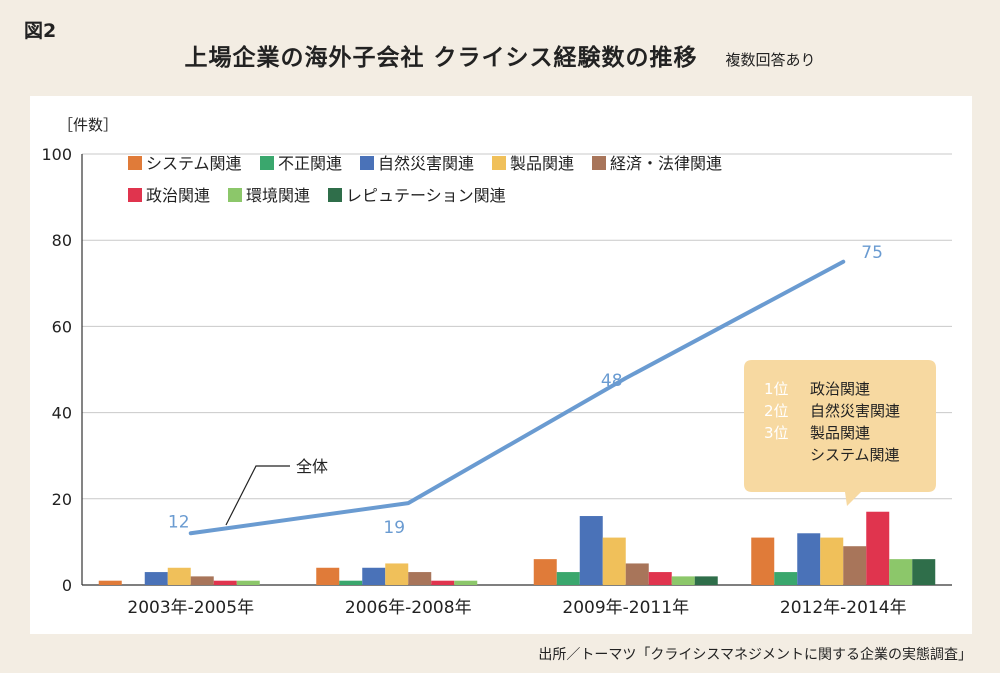 This screenshot has height=673, width=1000. I want to click on callout-rank-1: 1位, so click(776, 389).